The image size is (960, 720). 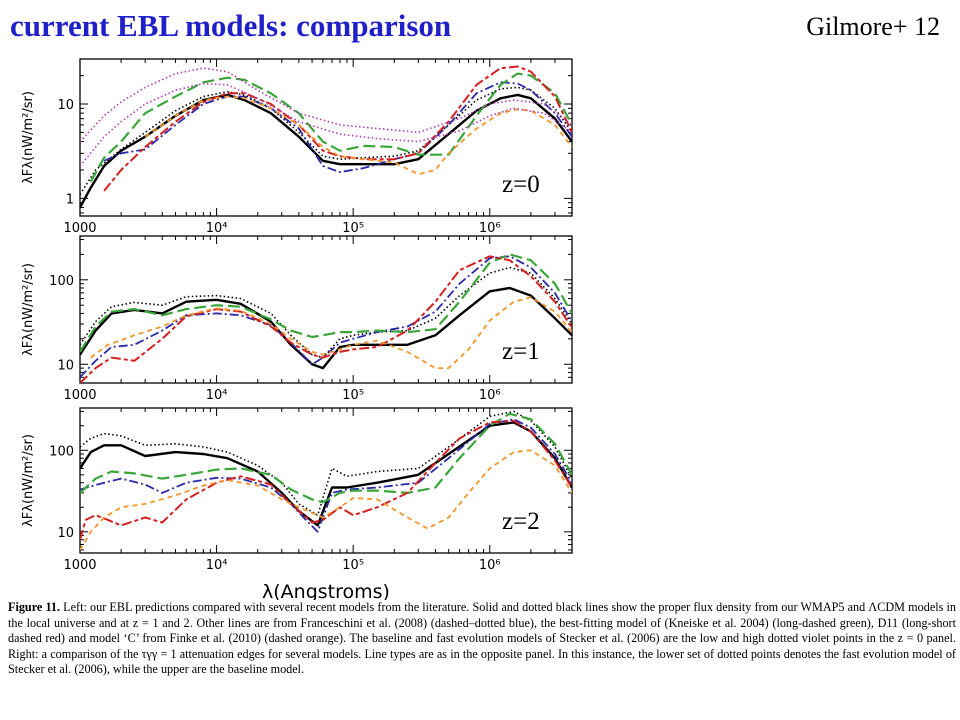 I want to click on series-line-stecker_fast, so click(x=326, y=124).